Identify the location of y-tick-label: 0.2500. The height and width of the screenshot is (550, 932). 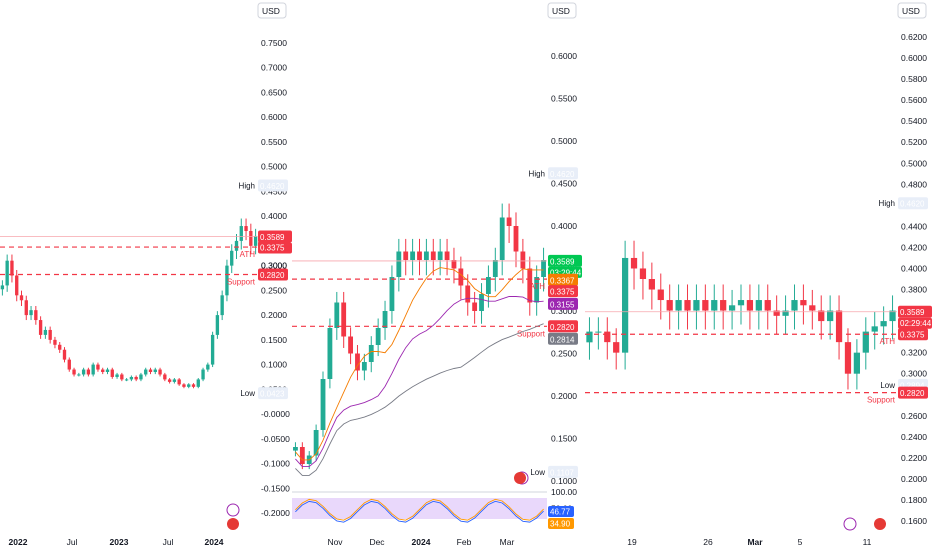
(564, 354).